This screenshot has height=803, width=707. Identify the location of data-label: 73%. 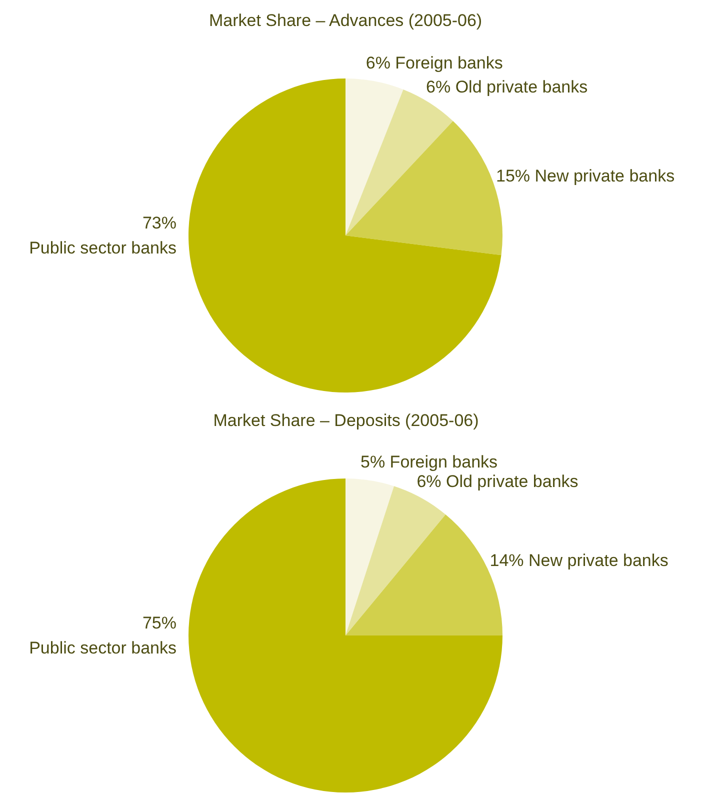
(159, 223).